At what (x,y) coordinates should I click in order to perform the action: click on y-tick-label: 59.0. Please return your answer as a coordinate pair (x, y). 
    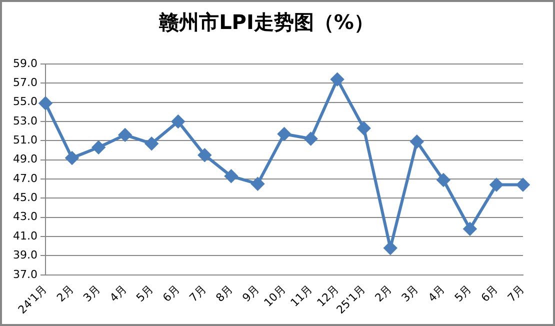
    Looking at the image, I should click on (25, 63).